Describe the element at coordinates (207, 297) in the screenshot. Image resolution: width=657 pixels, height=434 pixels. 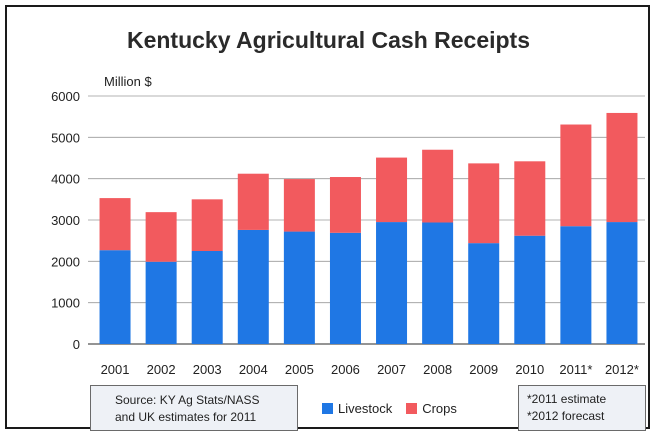
I see `bar-livestock-2003` at that location.